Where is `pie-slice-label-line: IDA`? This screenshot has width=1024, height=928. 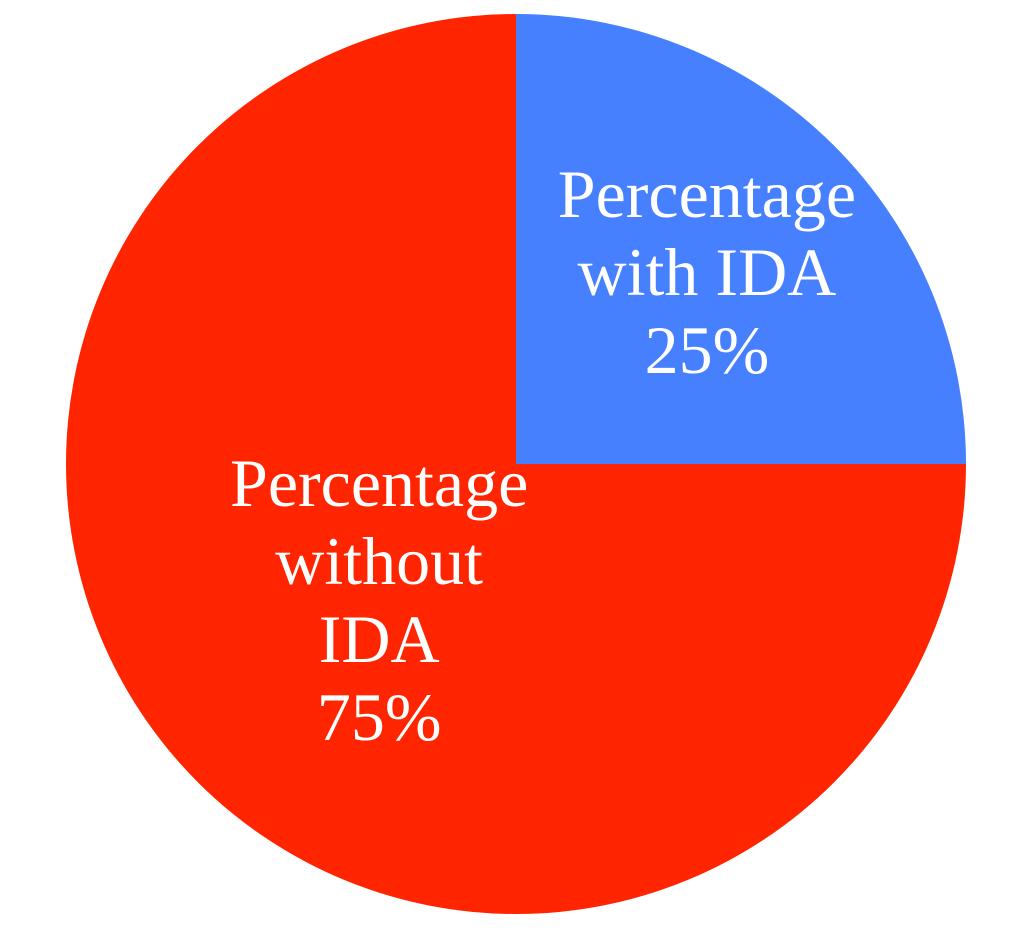
pie-slice-label-line: IDA is located at coordinates (379, 639).